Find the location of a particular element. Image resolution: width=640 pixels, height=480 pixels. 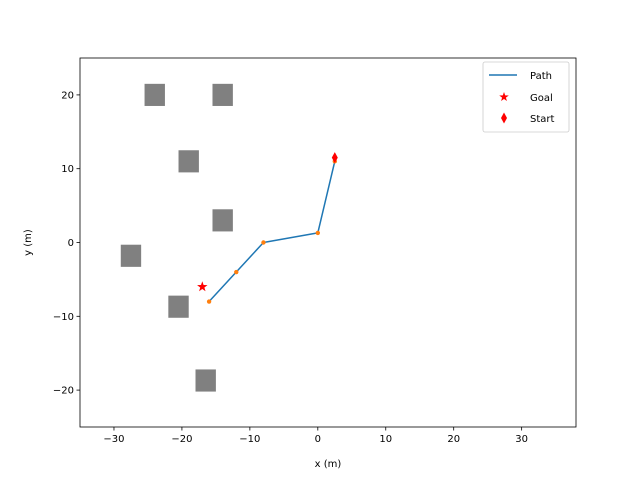

x-tick-label: 10 is located at coordinates (385, 439).